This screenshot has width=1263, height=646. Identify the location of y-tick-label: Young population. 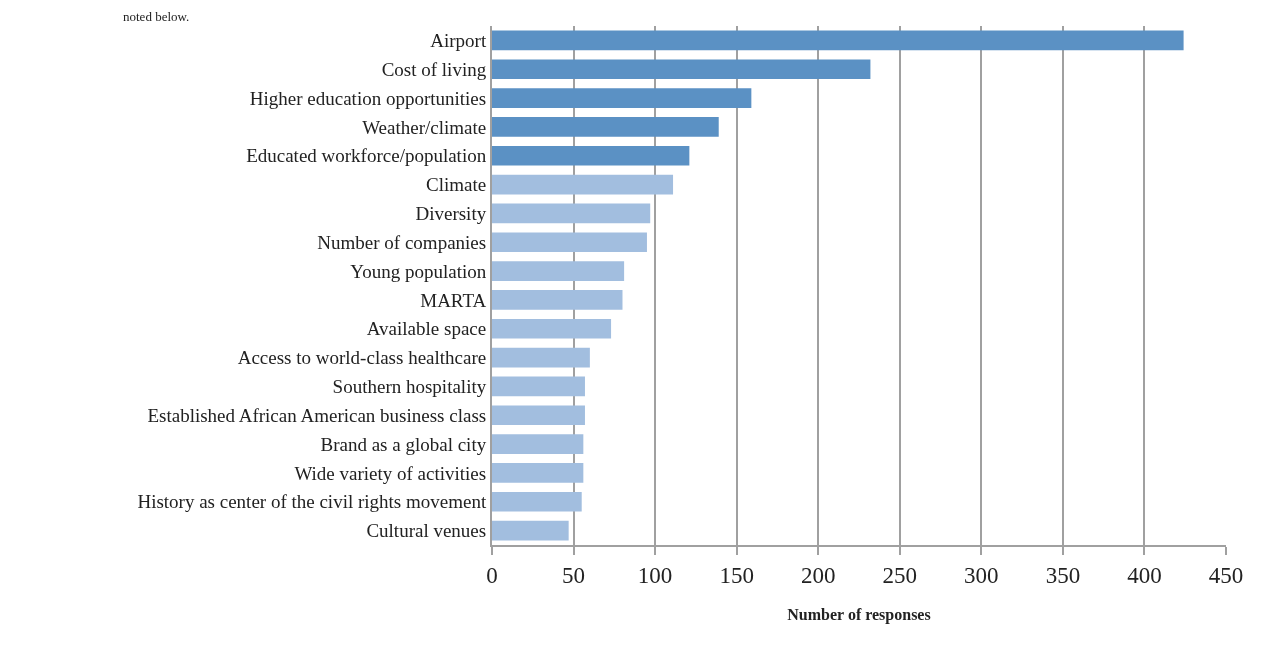
(418, 271).